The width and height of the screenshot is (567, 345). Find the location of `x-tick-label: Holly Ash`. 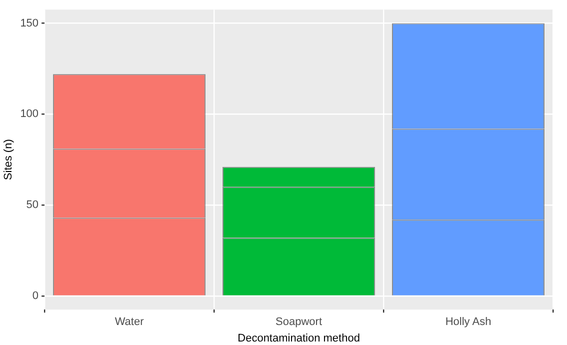

x-tick-label: Holly Ash is located at coordinates (468, 322).